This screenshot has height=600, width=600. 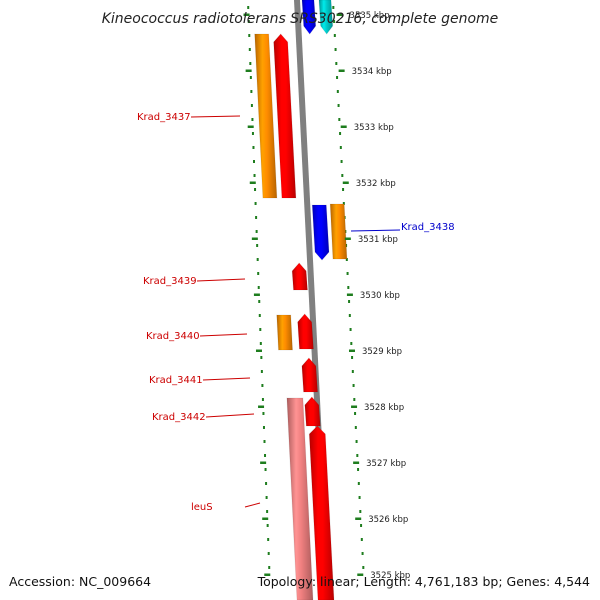 I want to click on gene-label-krad3437: Krad_3437, so click(x=164, y=117).